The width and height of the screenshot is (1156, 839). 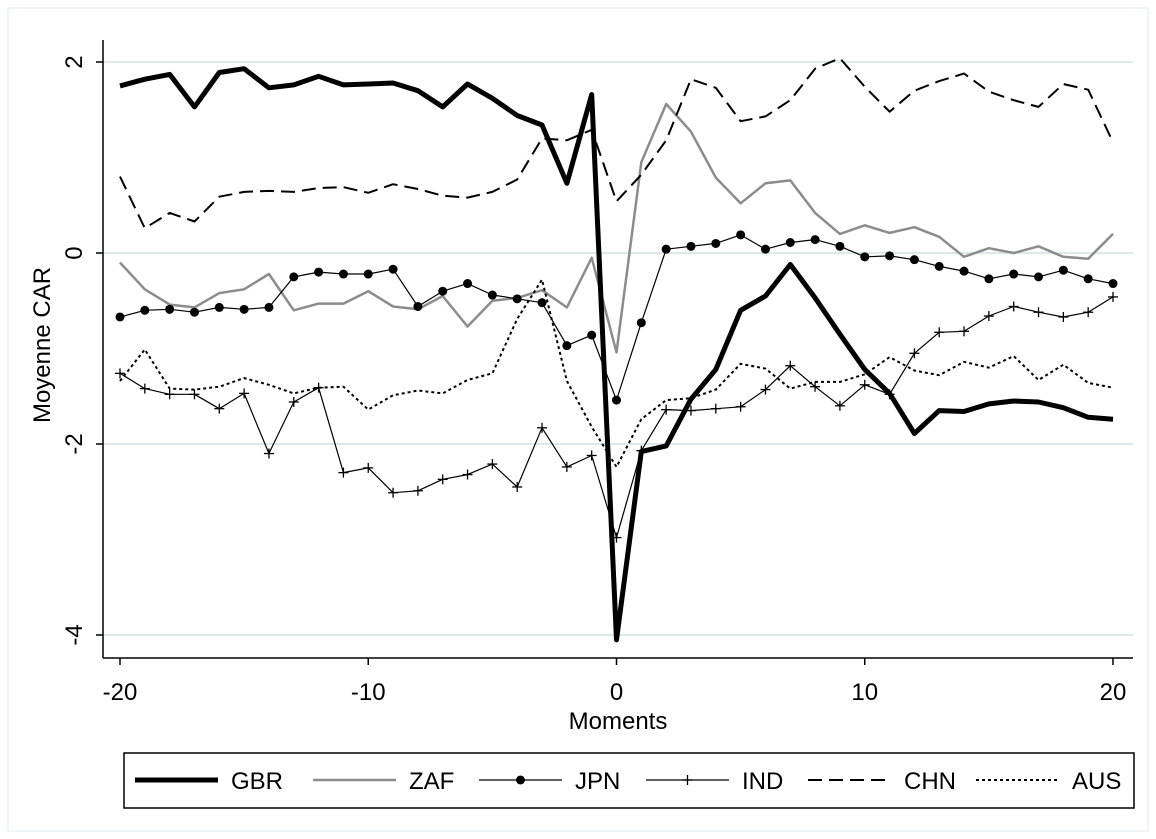 I want to click on legend-item-aus: AUS, so click(x=1048, y=781).